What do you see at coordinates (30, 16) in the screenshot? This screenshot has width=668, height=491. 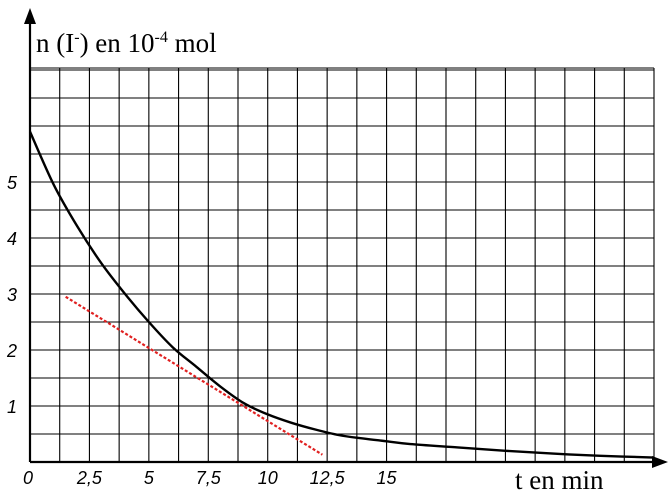 I see `y-axis-arrow` at bounding box center [30, 16].